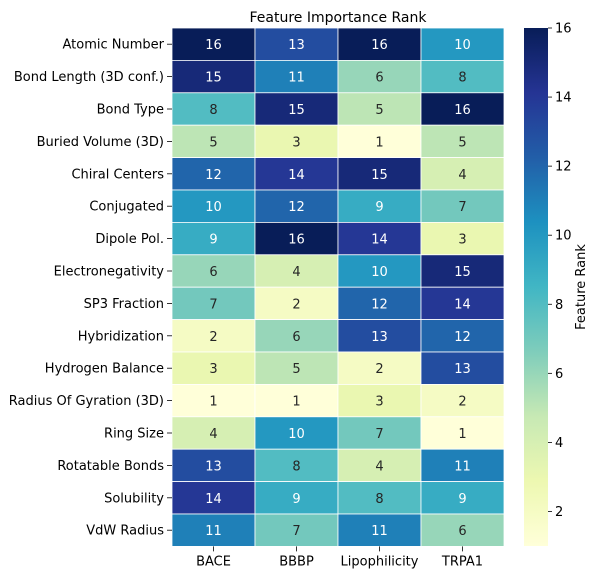  I want to click on colorbar-tick-label: 14, so click(563, 98).